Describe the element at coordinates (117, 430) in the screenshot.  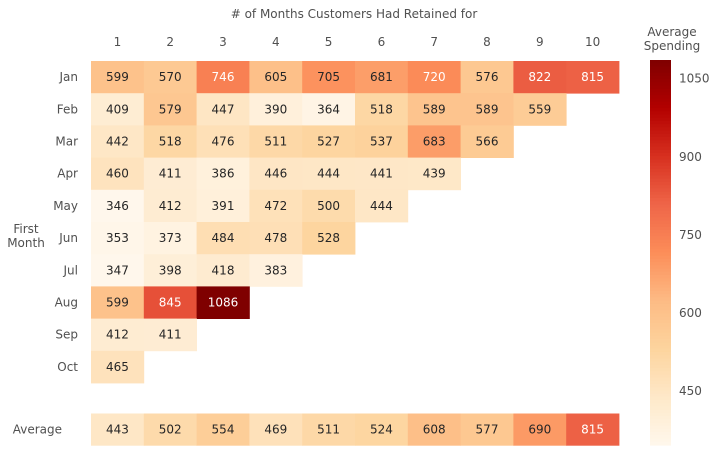
I see `average-value-label: 443` at that location.